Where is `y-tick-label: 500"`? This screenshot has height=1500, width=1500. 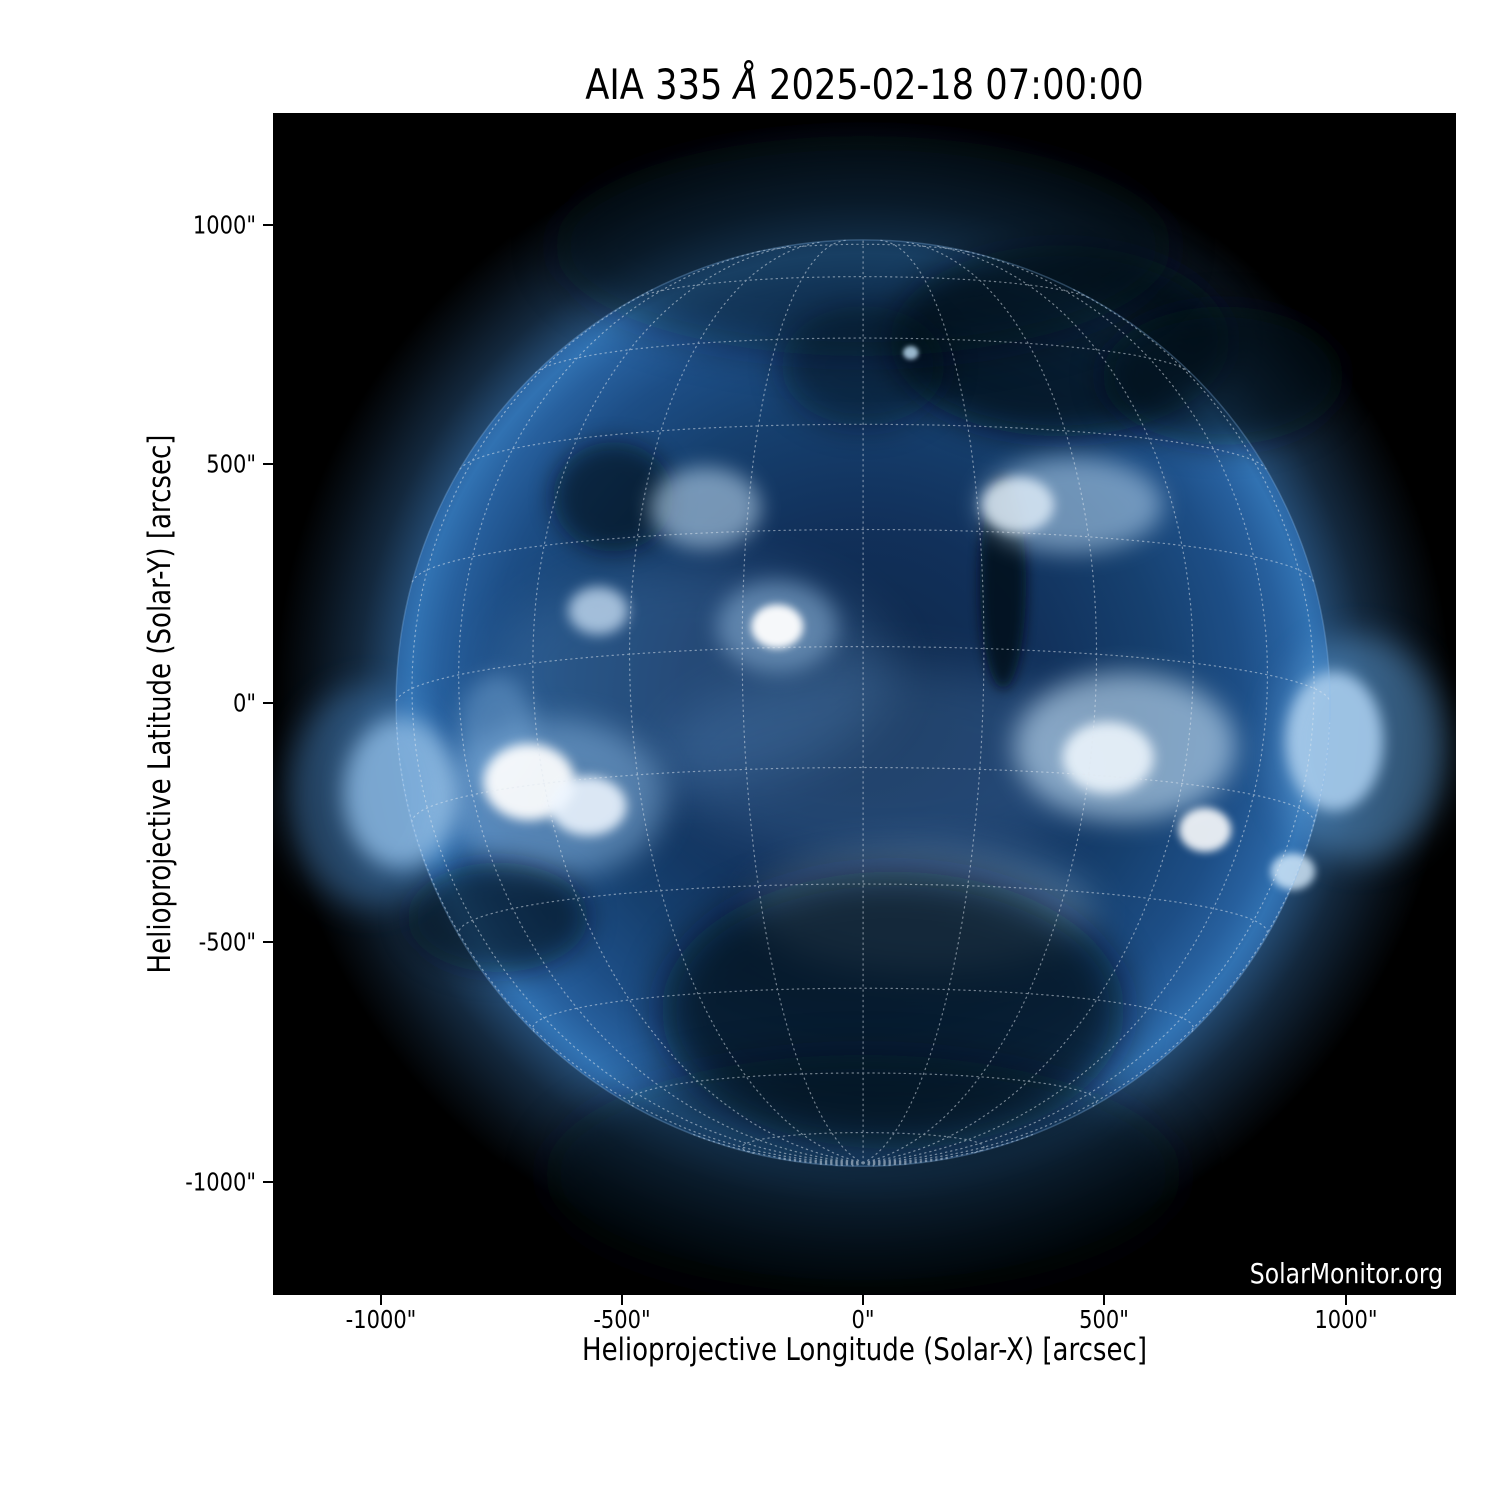
y-tick-label: 500" is located at coordinates (231, 464).